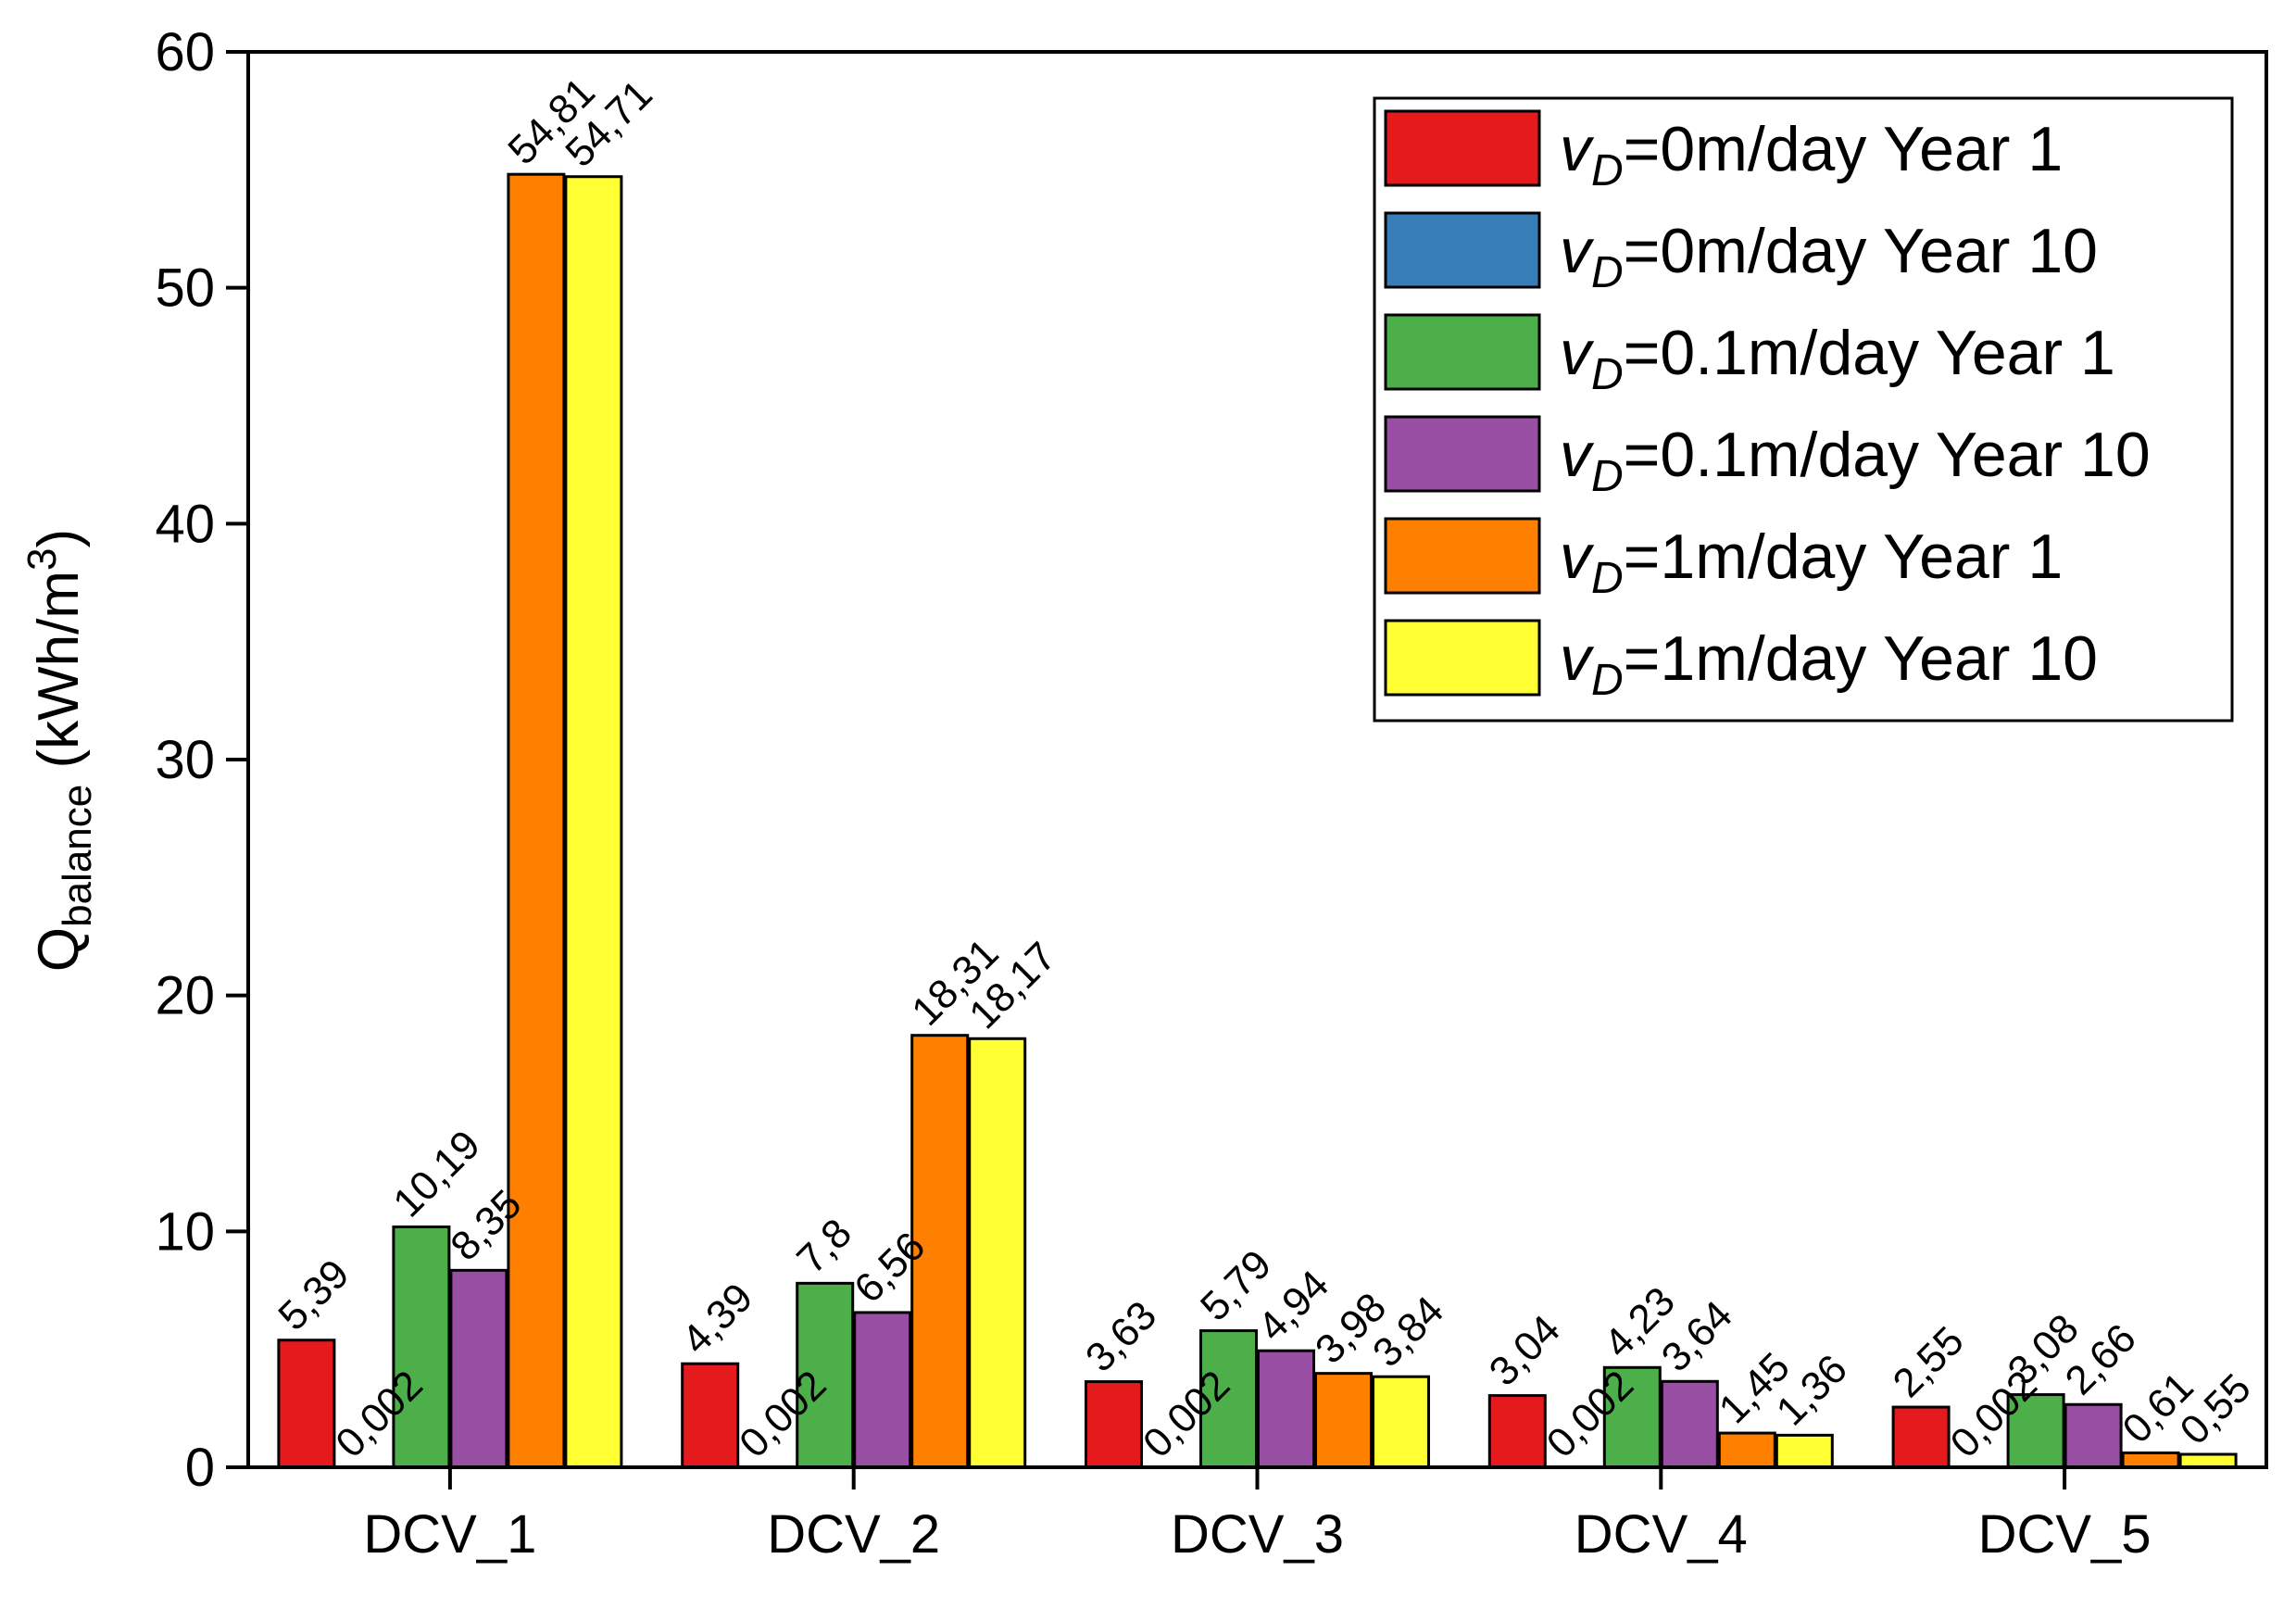 The width and height of the screenshot is (2296, 1609). Describe the element at coordinates (1661, 1535) in the screenshot. I see `x-tick-label: DCV_4` at that location.